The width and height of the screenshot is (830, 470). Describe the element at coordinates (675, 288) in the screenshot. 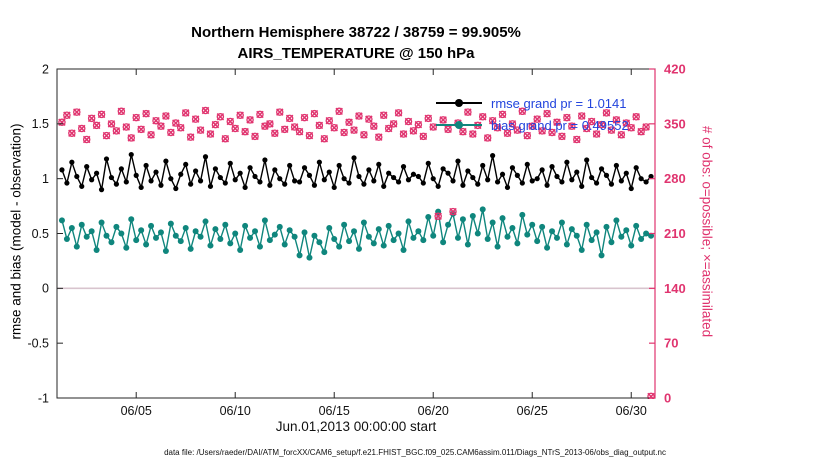

I see `svg-text: 140` at that location.